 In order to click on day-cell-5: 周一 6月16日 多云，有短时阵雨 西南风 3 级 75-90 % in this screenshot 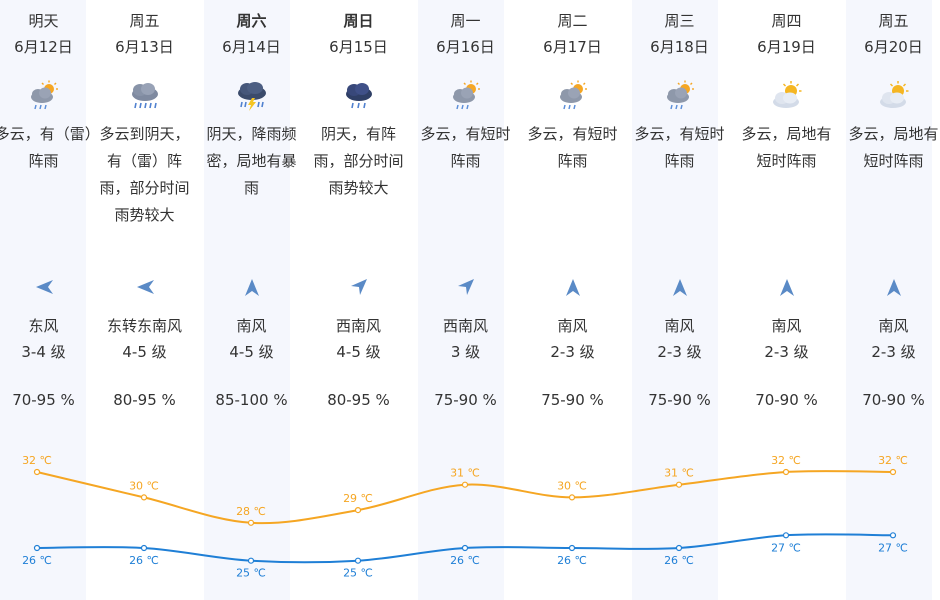, I will do `click(465, 300)`.